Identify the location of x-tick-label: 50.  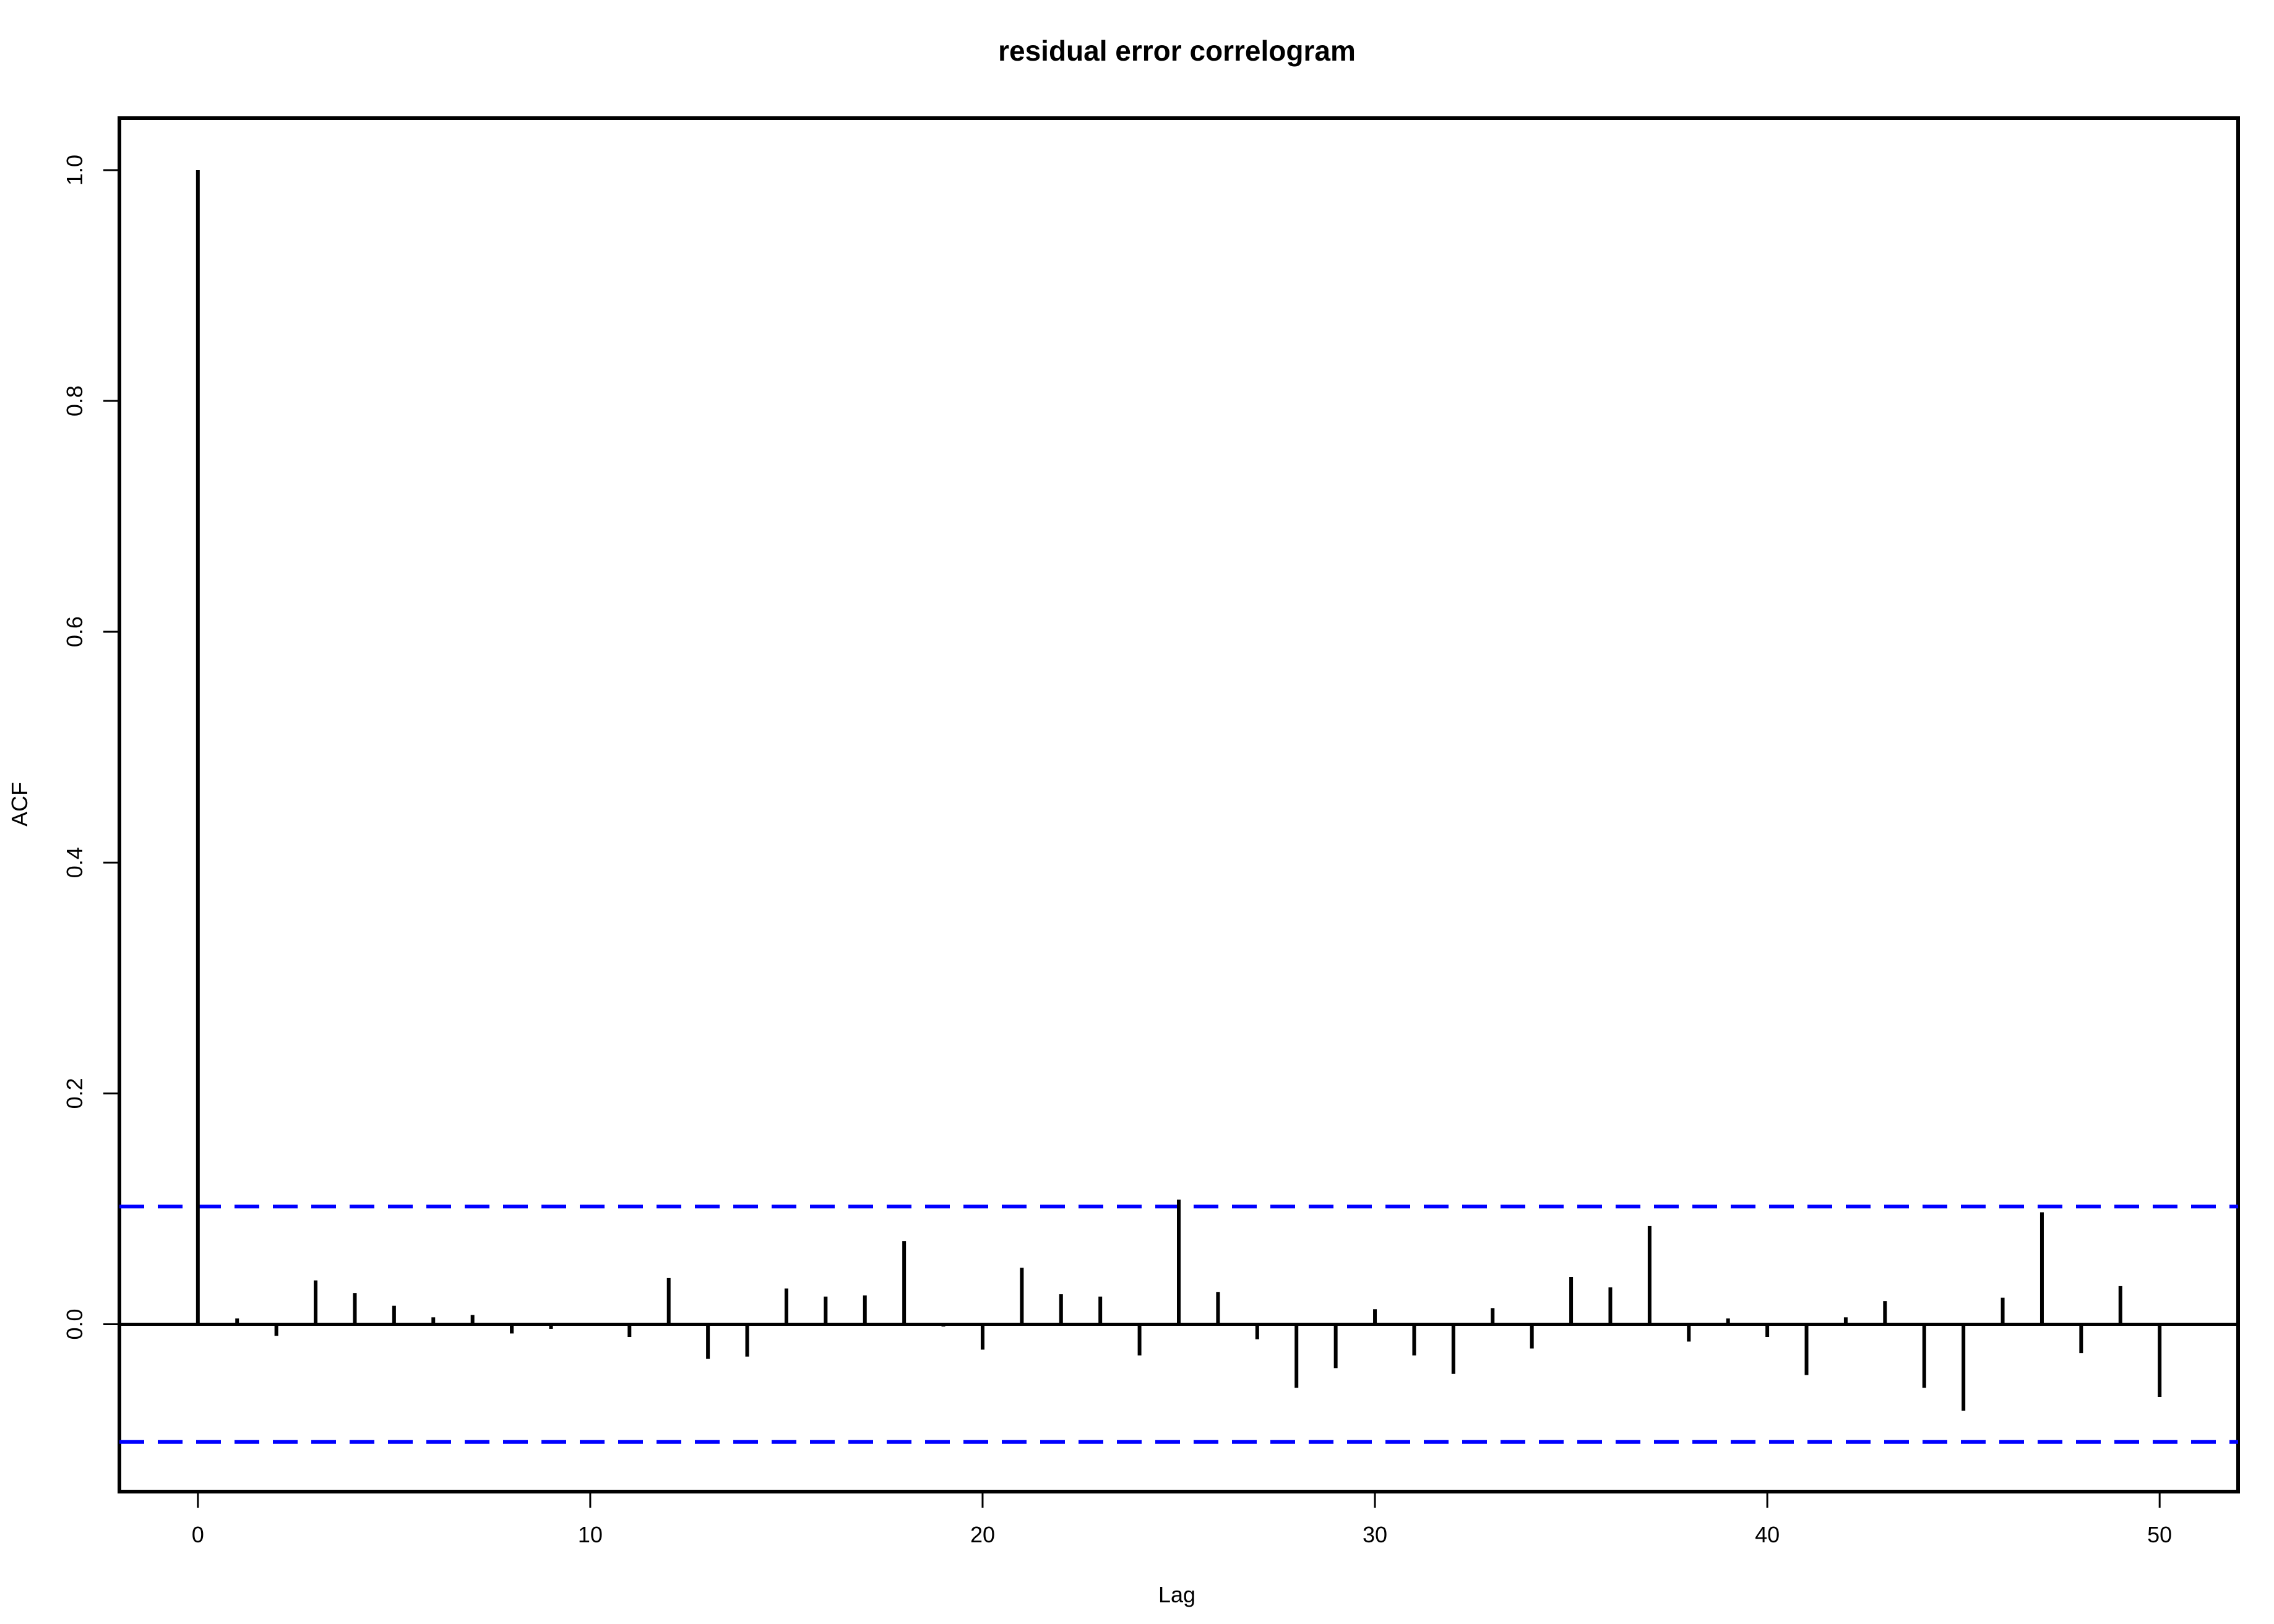
(2159, 1535).